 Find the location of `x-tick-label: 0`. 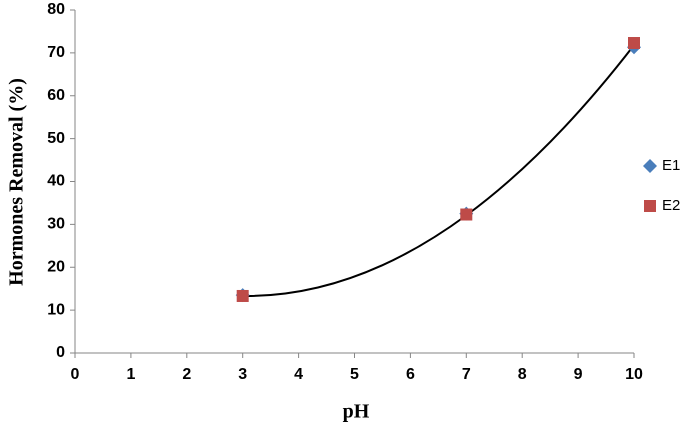

x-tick-label: 0 is located at coordinates (75, 374).